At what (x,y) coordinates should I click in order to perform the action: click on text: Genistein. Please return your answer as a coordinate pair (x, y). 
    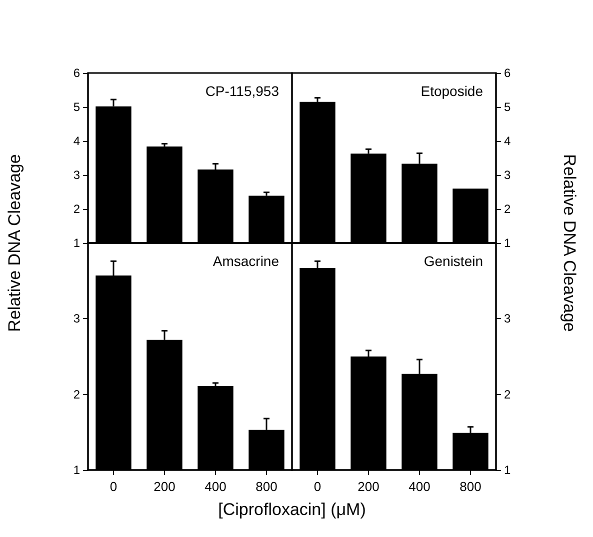
    Looking at the image, I should click on (454, 261).